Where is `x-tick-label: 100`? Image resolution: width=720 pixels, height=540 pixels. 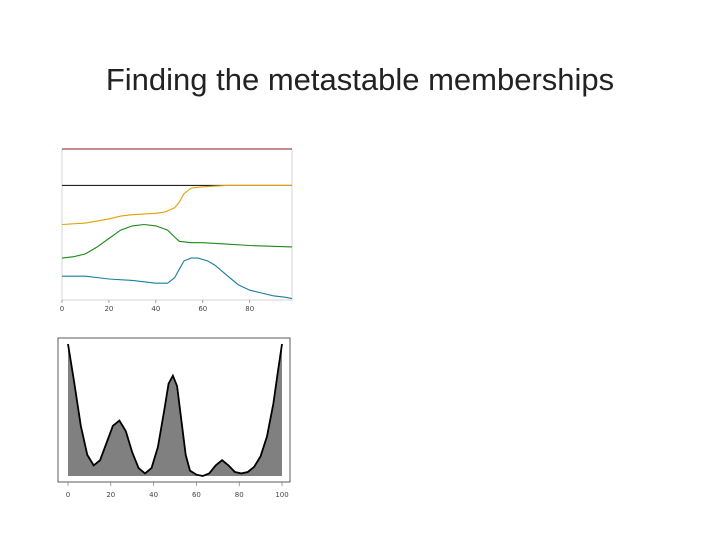 x-tick-label: 100 is located at coordinates (281, 495).